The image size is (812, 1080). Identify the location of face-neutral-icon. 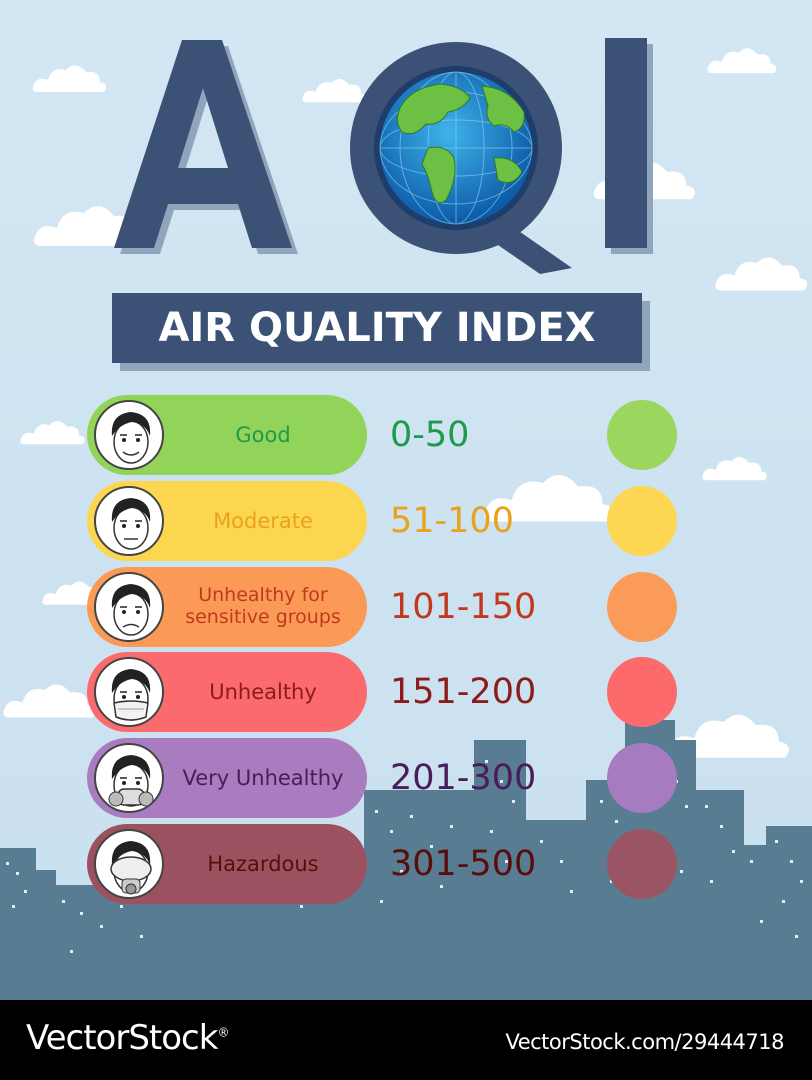
(129, 521).